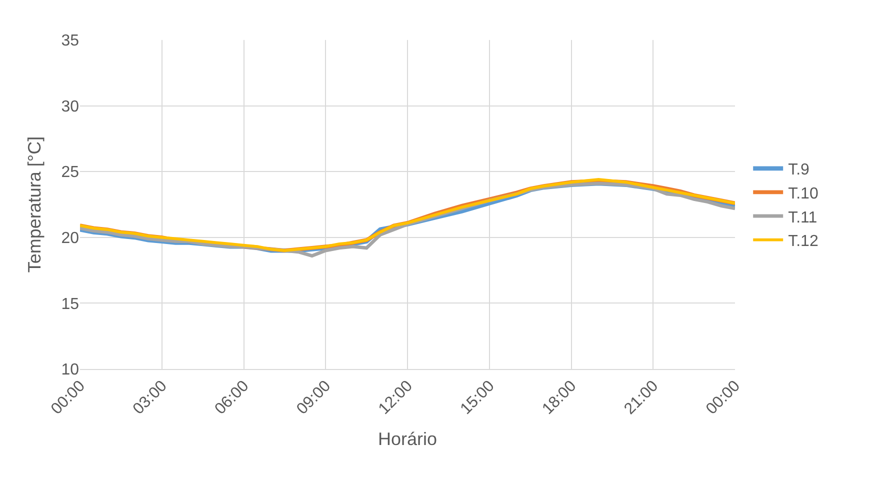  Describe the element at coordinates (70, 238) in the screenshot. I see `y-tick-label: 20` at that location.